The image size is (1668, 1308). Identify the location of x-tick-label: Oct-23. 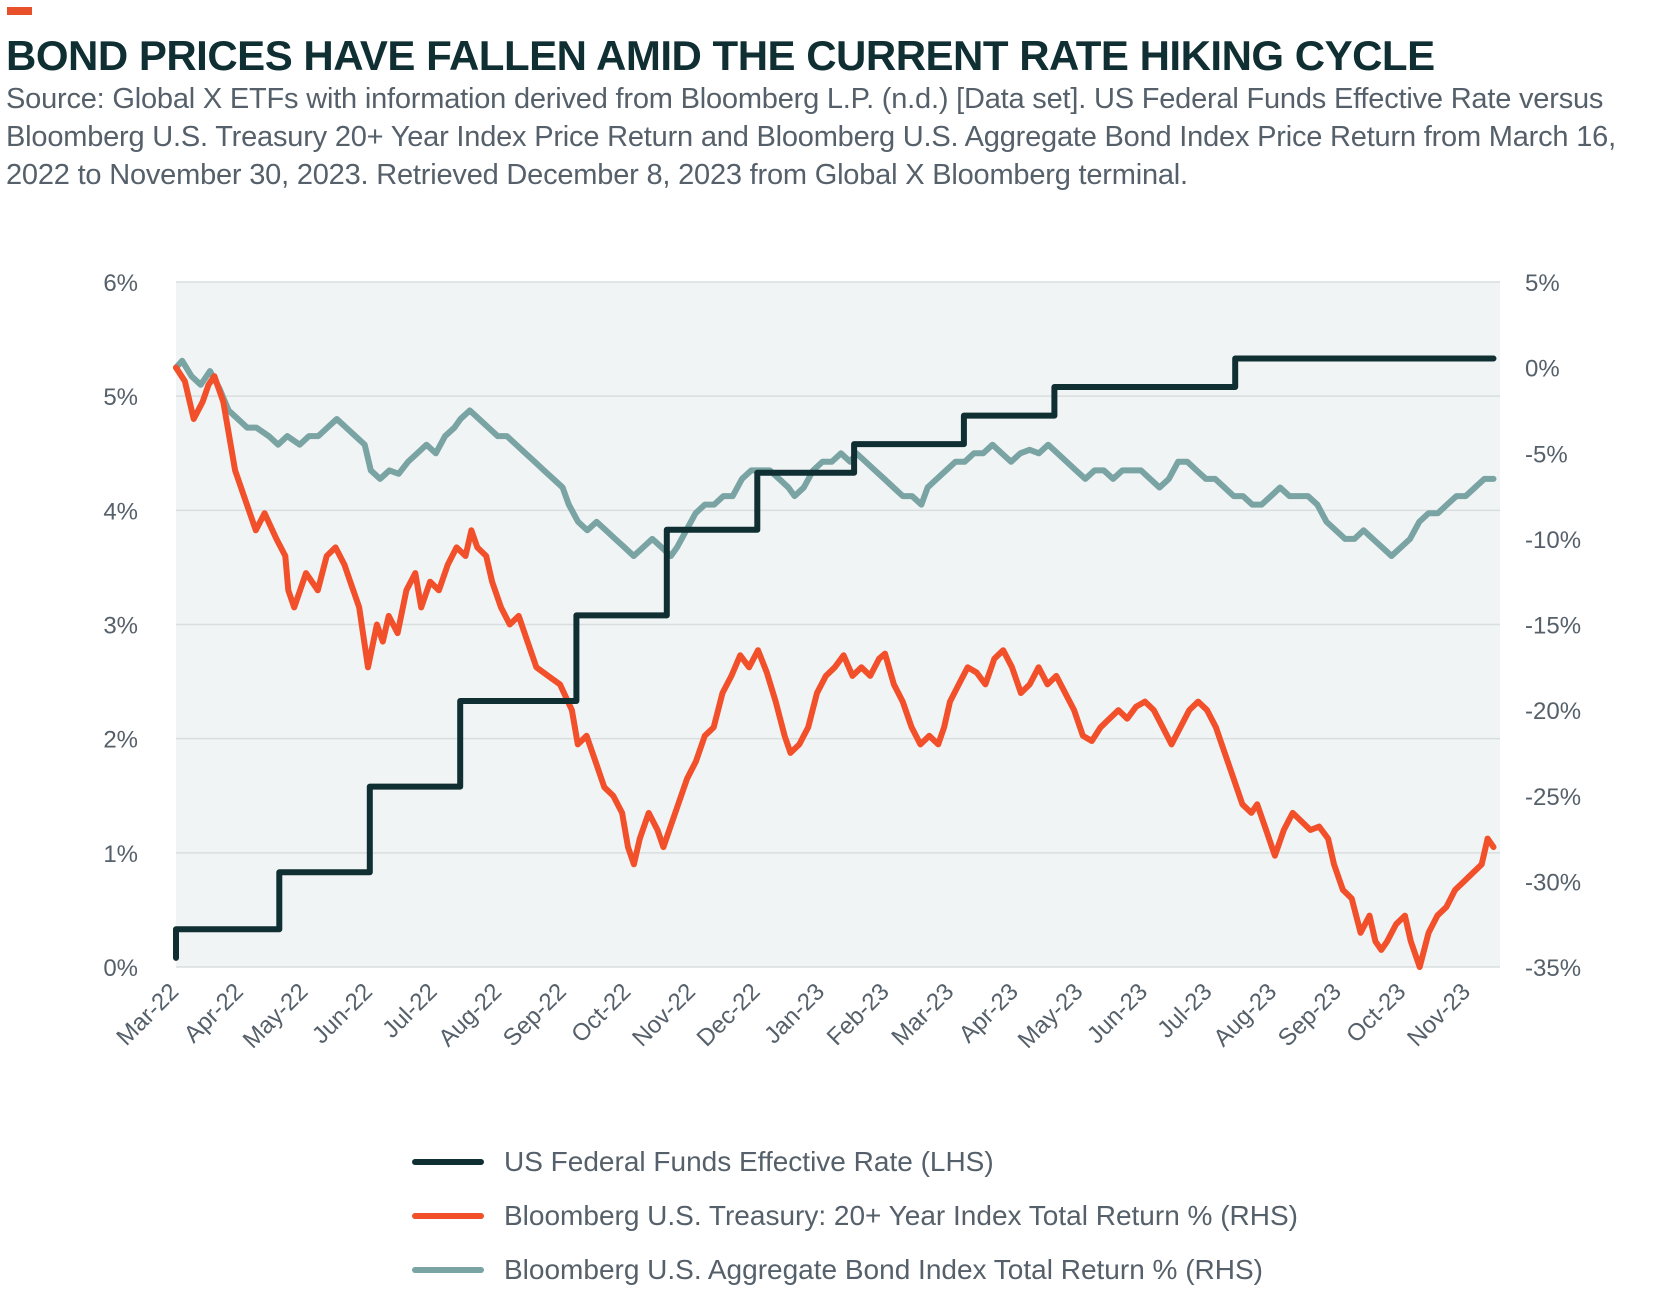
(1376, 1013).